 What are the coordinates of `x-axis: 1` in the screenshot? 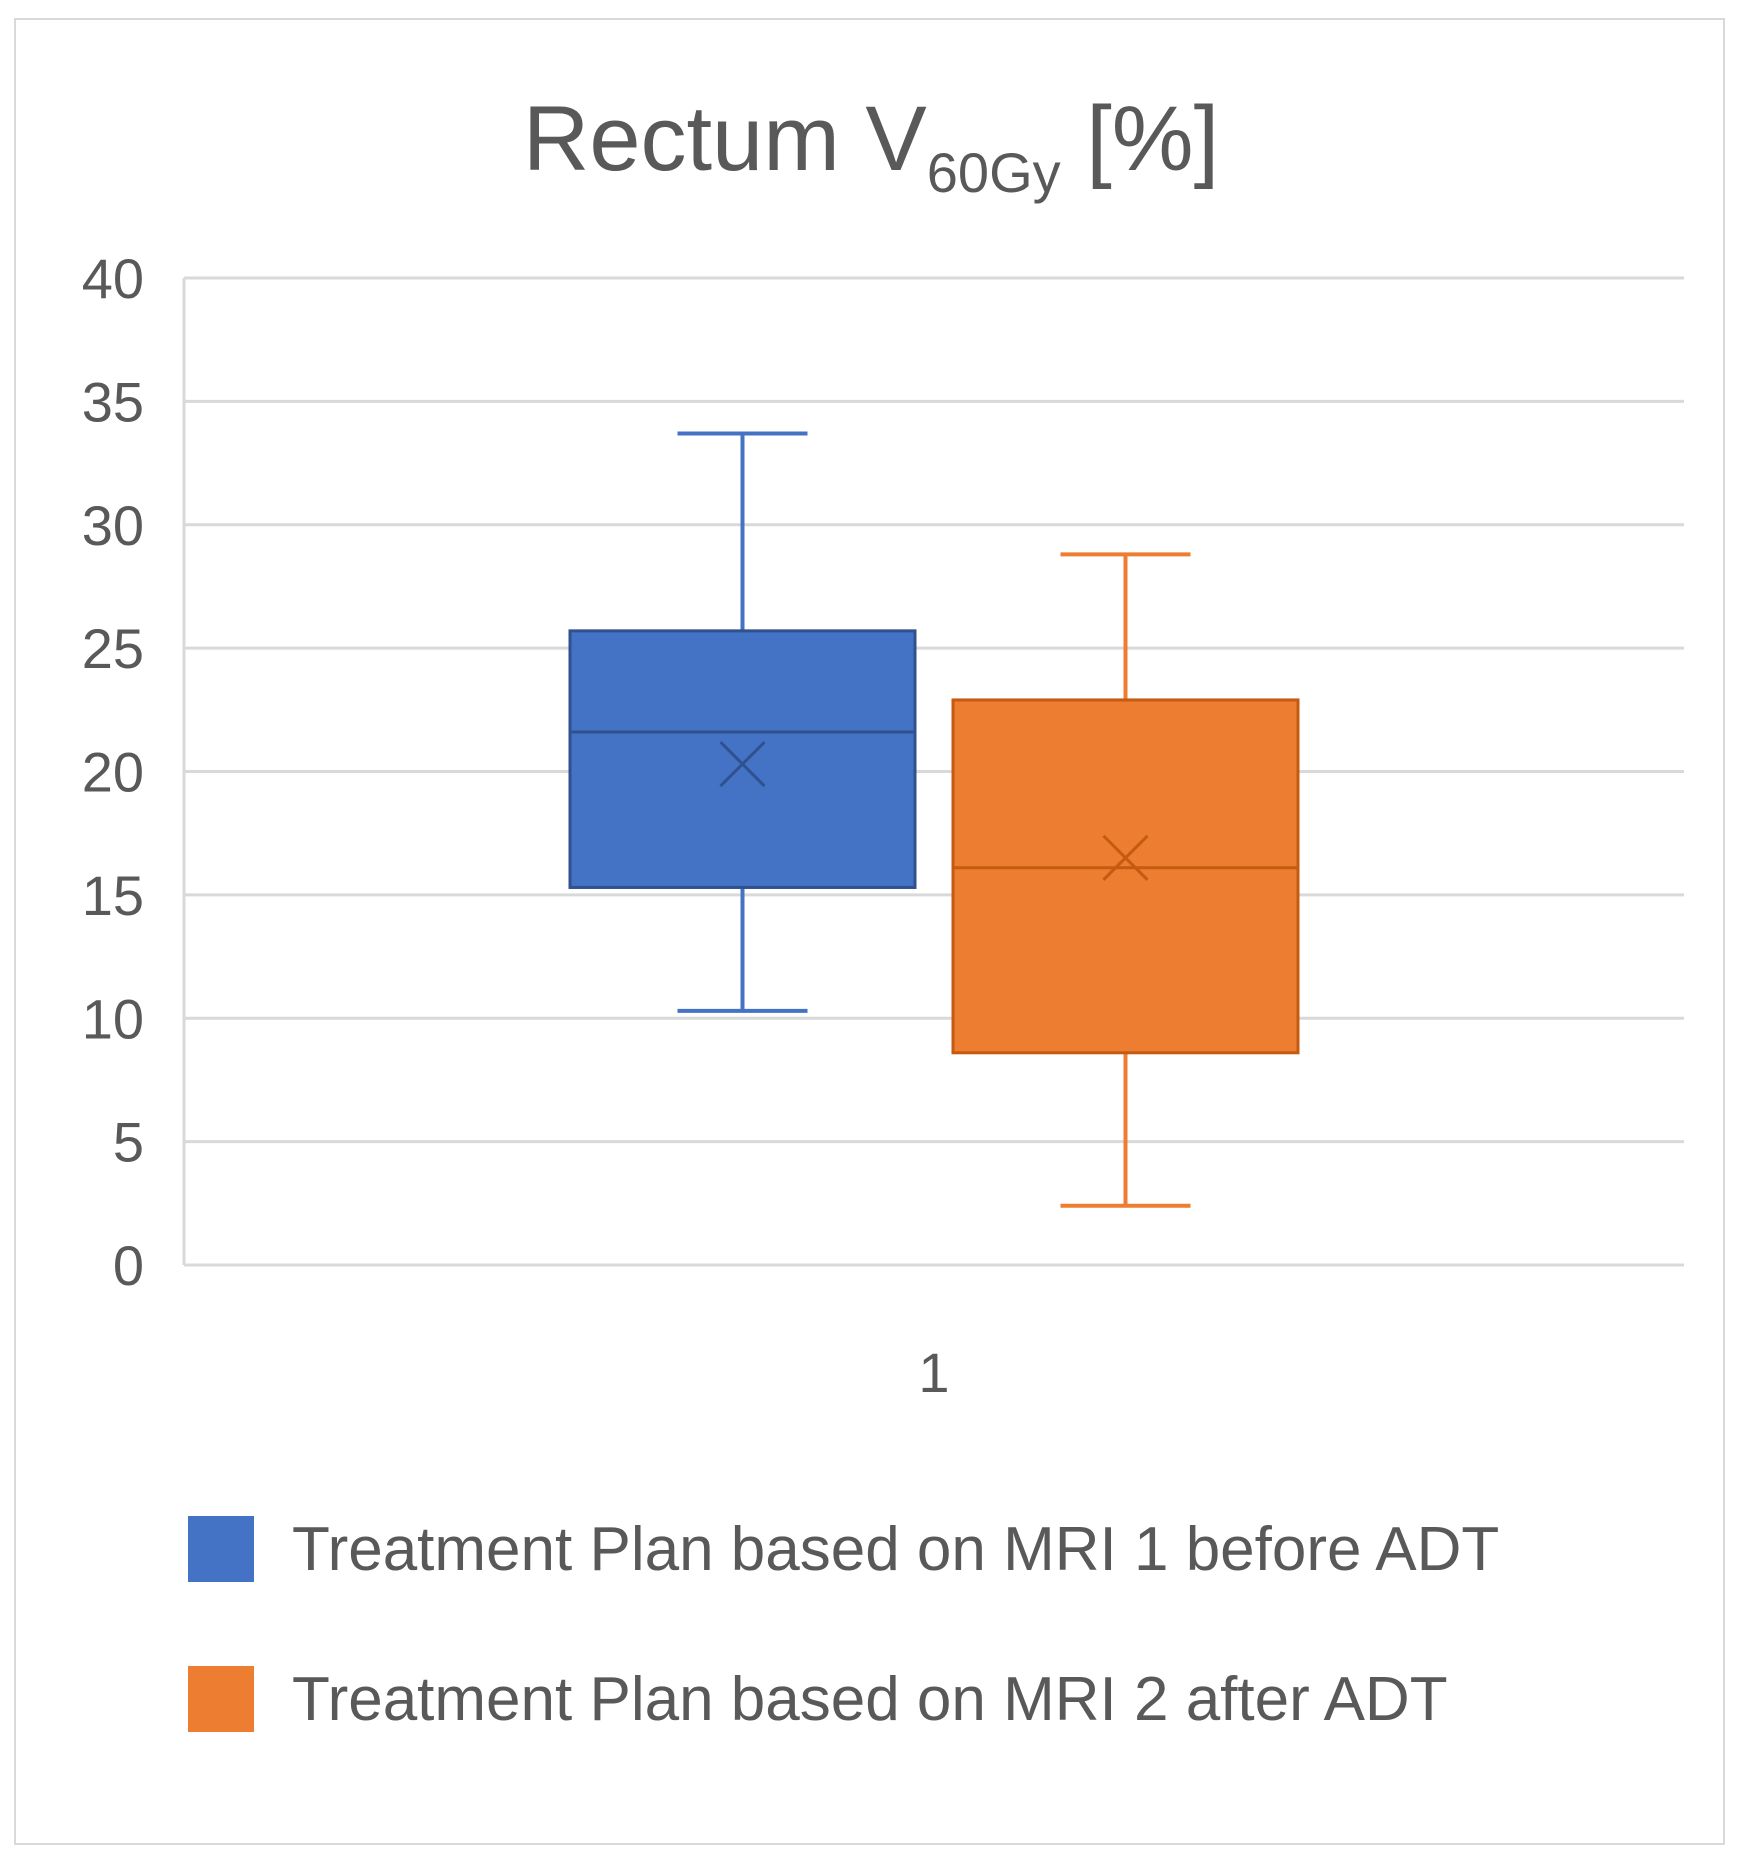 It's located at (933, 1372).